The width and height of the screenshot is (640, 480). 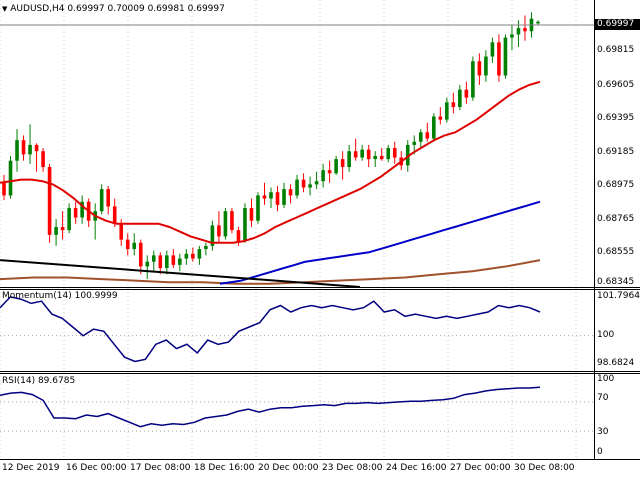 I want to click on price-axis-label: 0.68555, so click(x=616, y=252).